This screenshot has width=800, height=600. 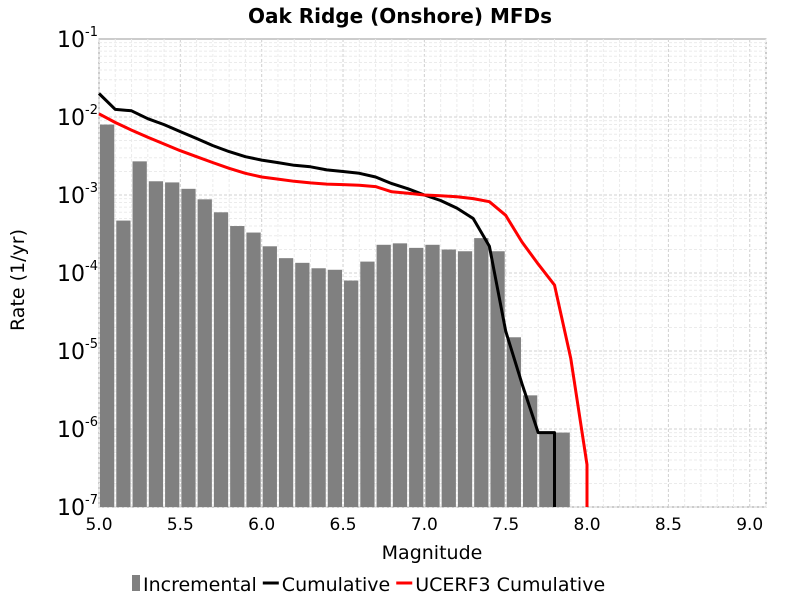 I want to click on y-tick-label: 10⁻⁴, so click(x=77, y=273).